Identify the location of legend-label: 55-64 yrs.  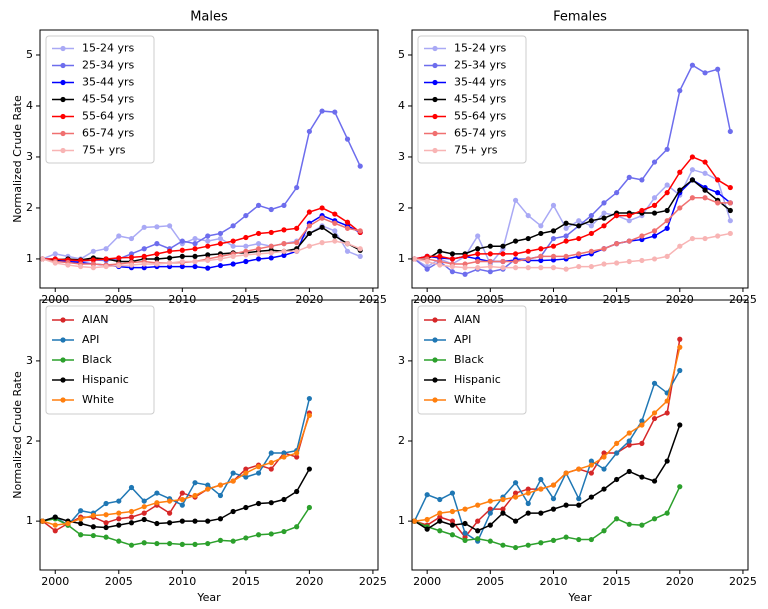
(480, 116).